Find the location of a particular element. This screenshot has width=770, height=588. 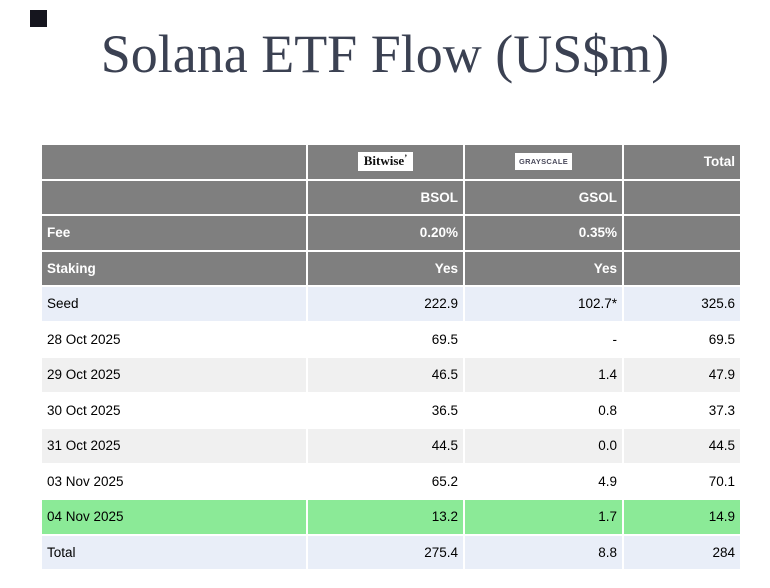

table-row: 29 Oct 2025 46.5 1.4 47.9 is located at coordinates (391, 375).